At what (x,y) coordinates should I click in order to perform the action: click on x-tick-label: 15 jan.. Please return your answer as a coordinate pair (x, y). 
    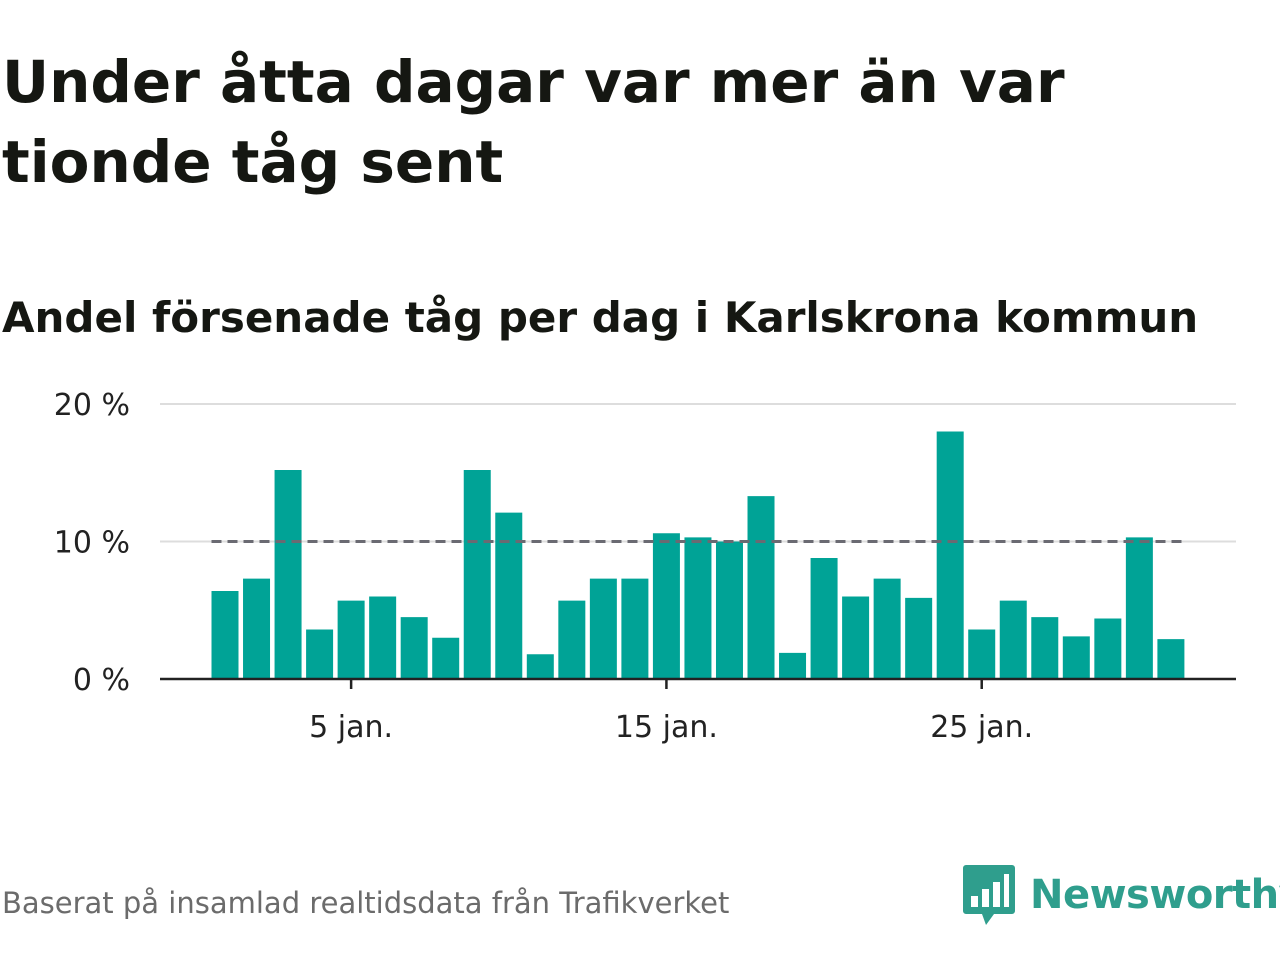
    Looking at the image, I should click on (666, 727).